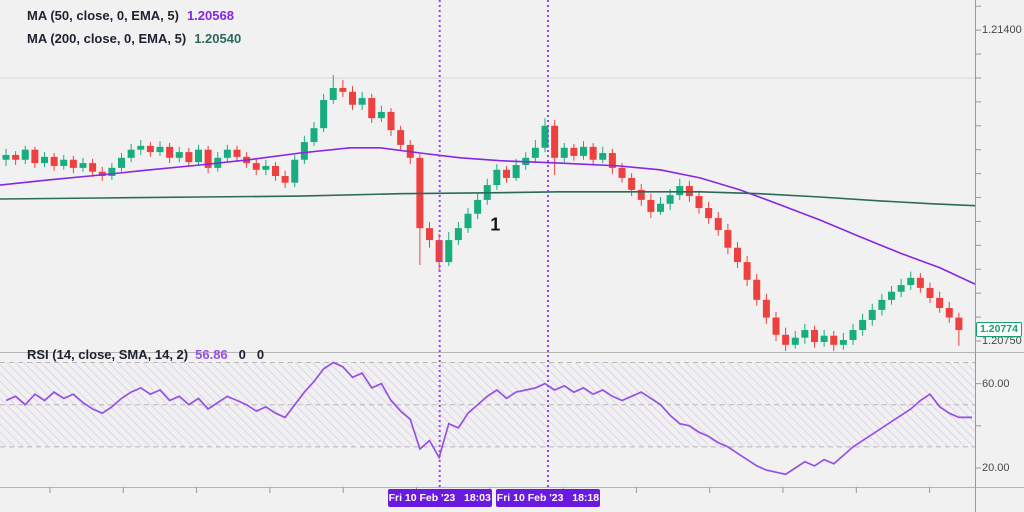 This screenshot has height=512, width=1024. What do you see at coordinates (547, 498) in the screenshot?
I see `time-marker-badge-1818: Fri 10 Feb '23 18:18` at bounding box center [547, 498].